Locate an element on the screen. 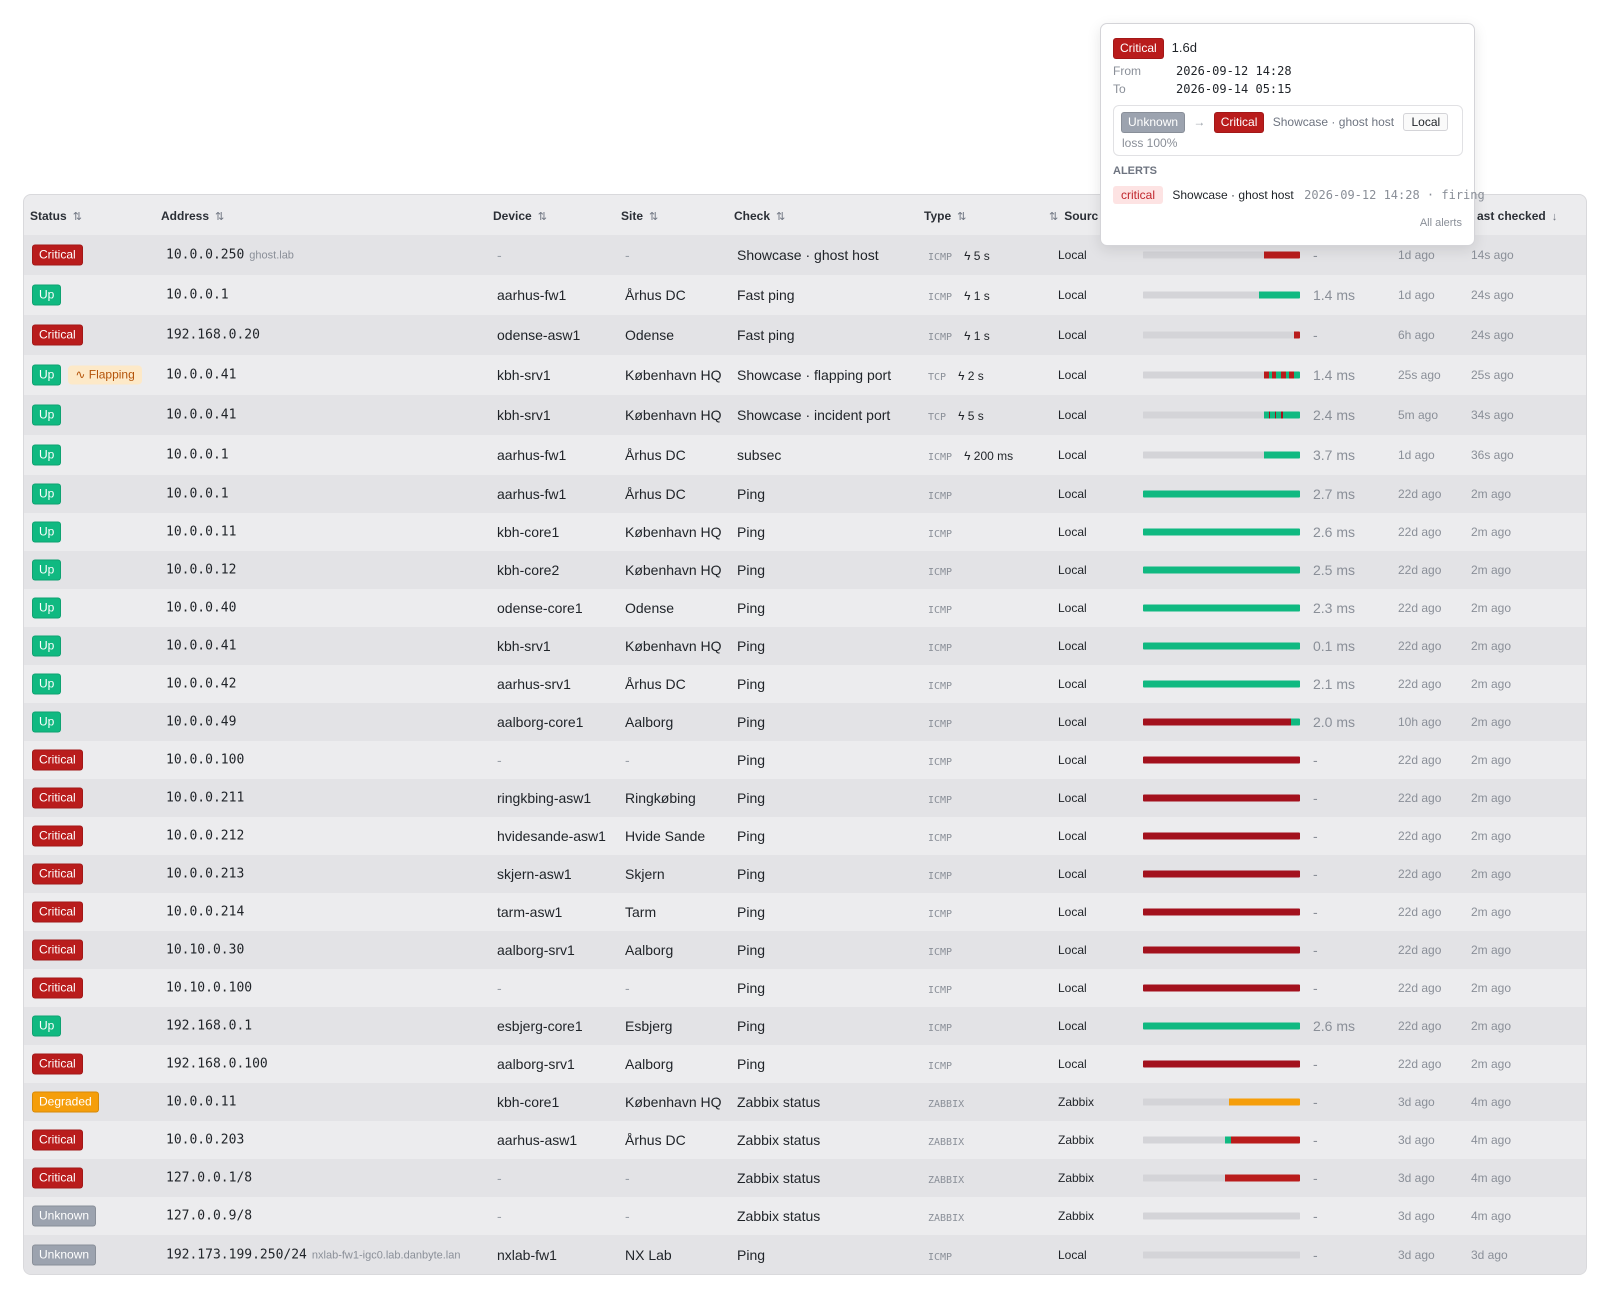  address-cell: 10.0.0.42 is located at coordinates (201, 684).